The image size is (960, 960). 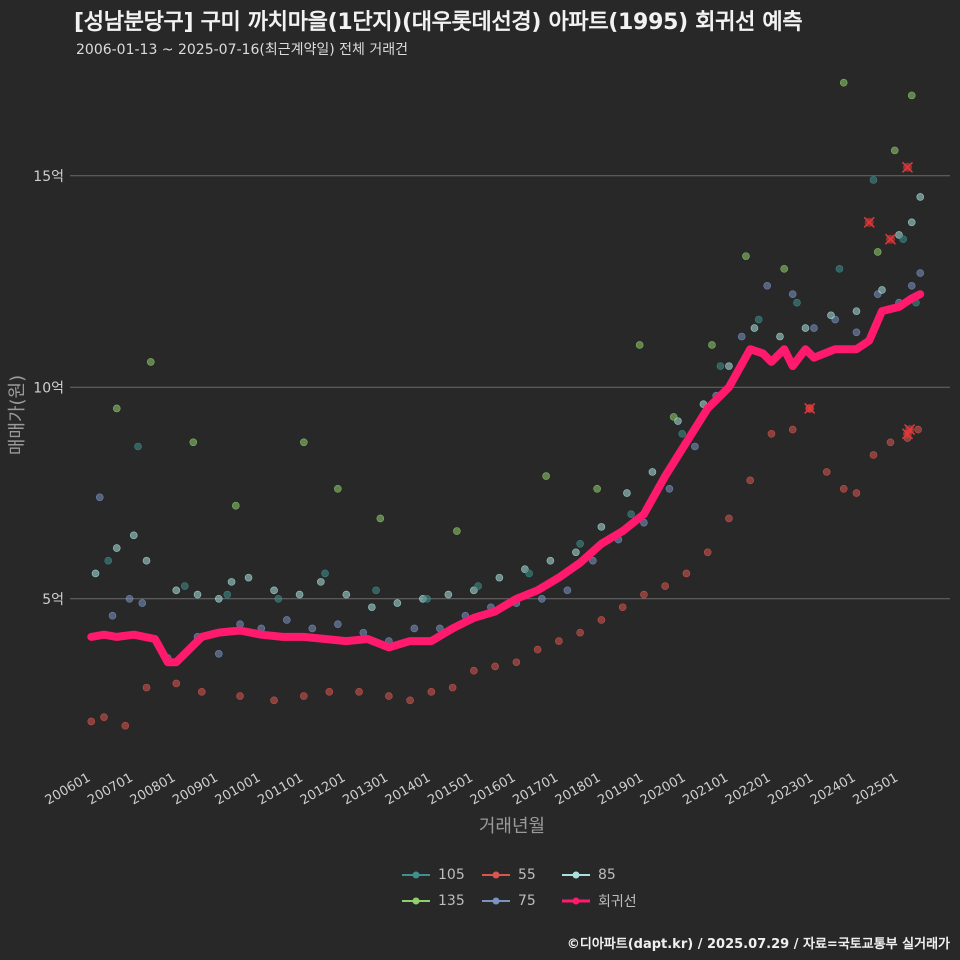 I want to click on legend-label: 회귀선, so click(x=617, y=902).